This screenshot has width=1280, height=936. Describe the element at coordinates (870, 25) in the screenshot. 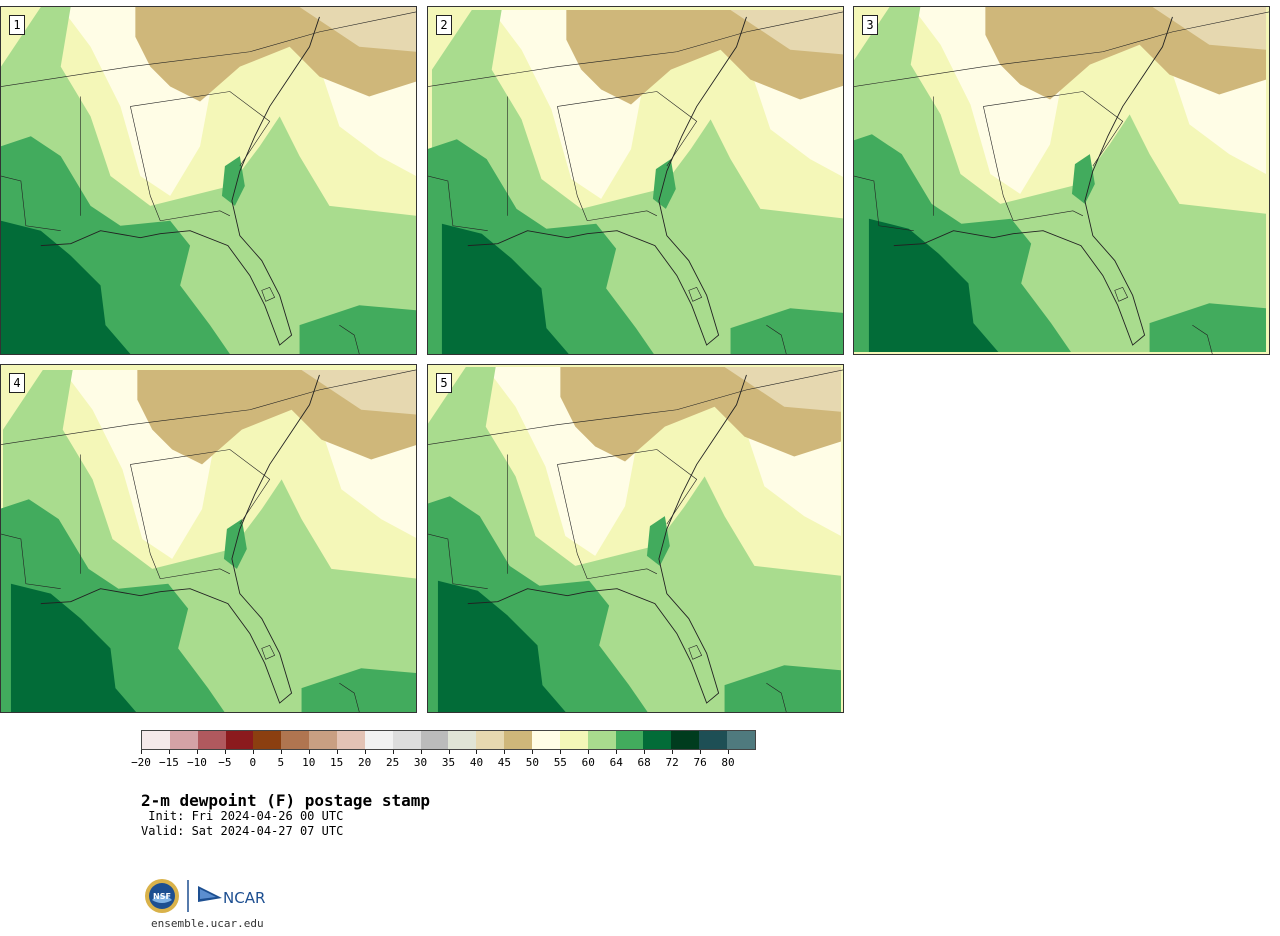

I see `panel-number-label: 3` at that location.